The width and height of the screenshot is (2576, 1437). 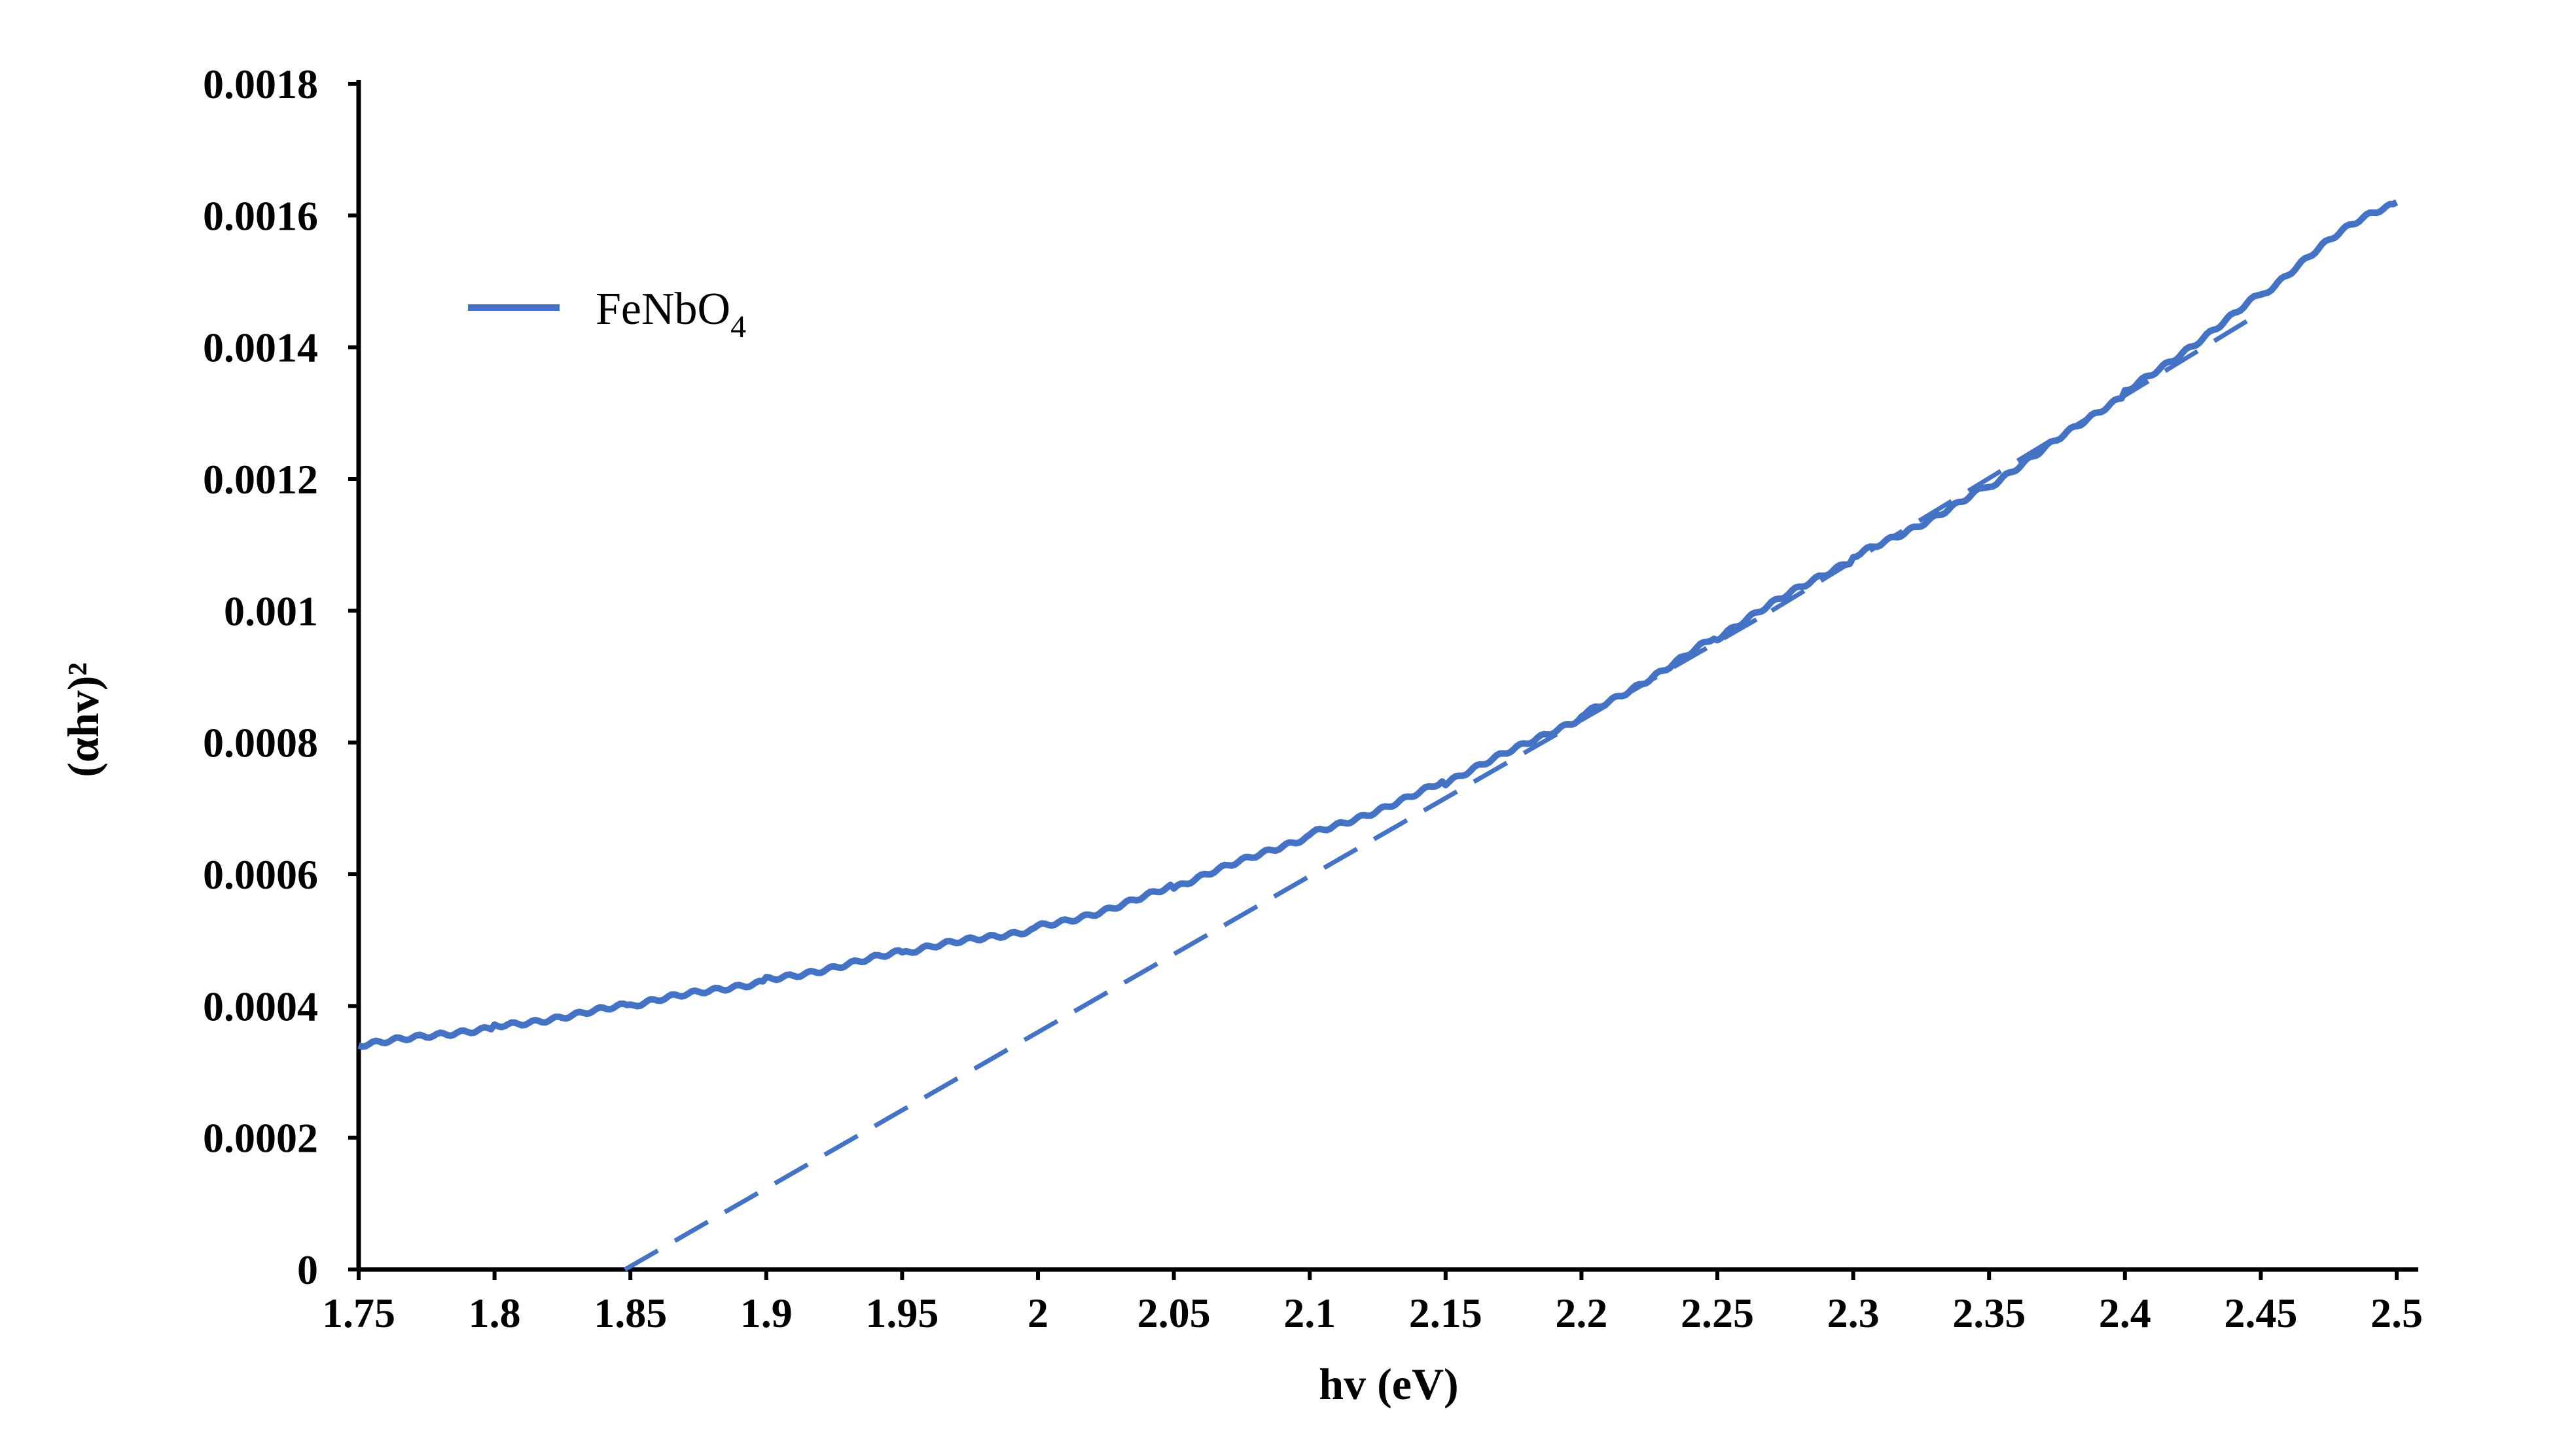 What do you see at coordinates (766, 1313) in the screenshot?
I see `x-tick-label: 1.9` at bounding box center [766, 1313].